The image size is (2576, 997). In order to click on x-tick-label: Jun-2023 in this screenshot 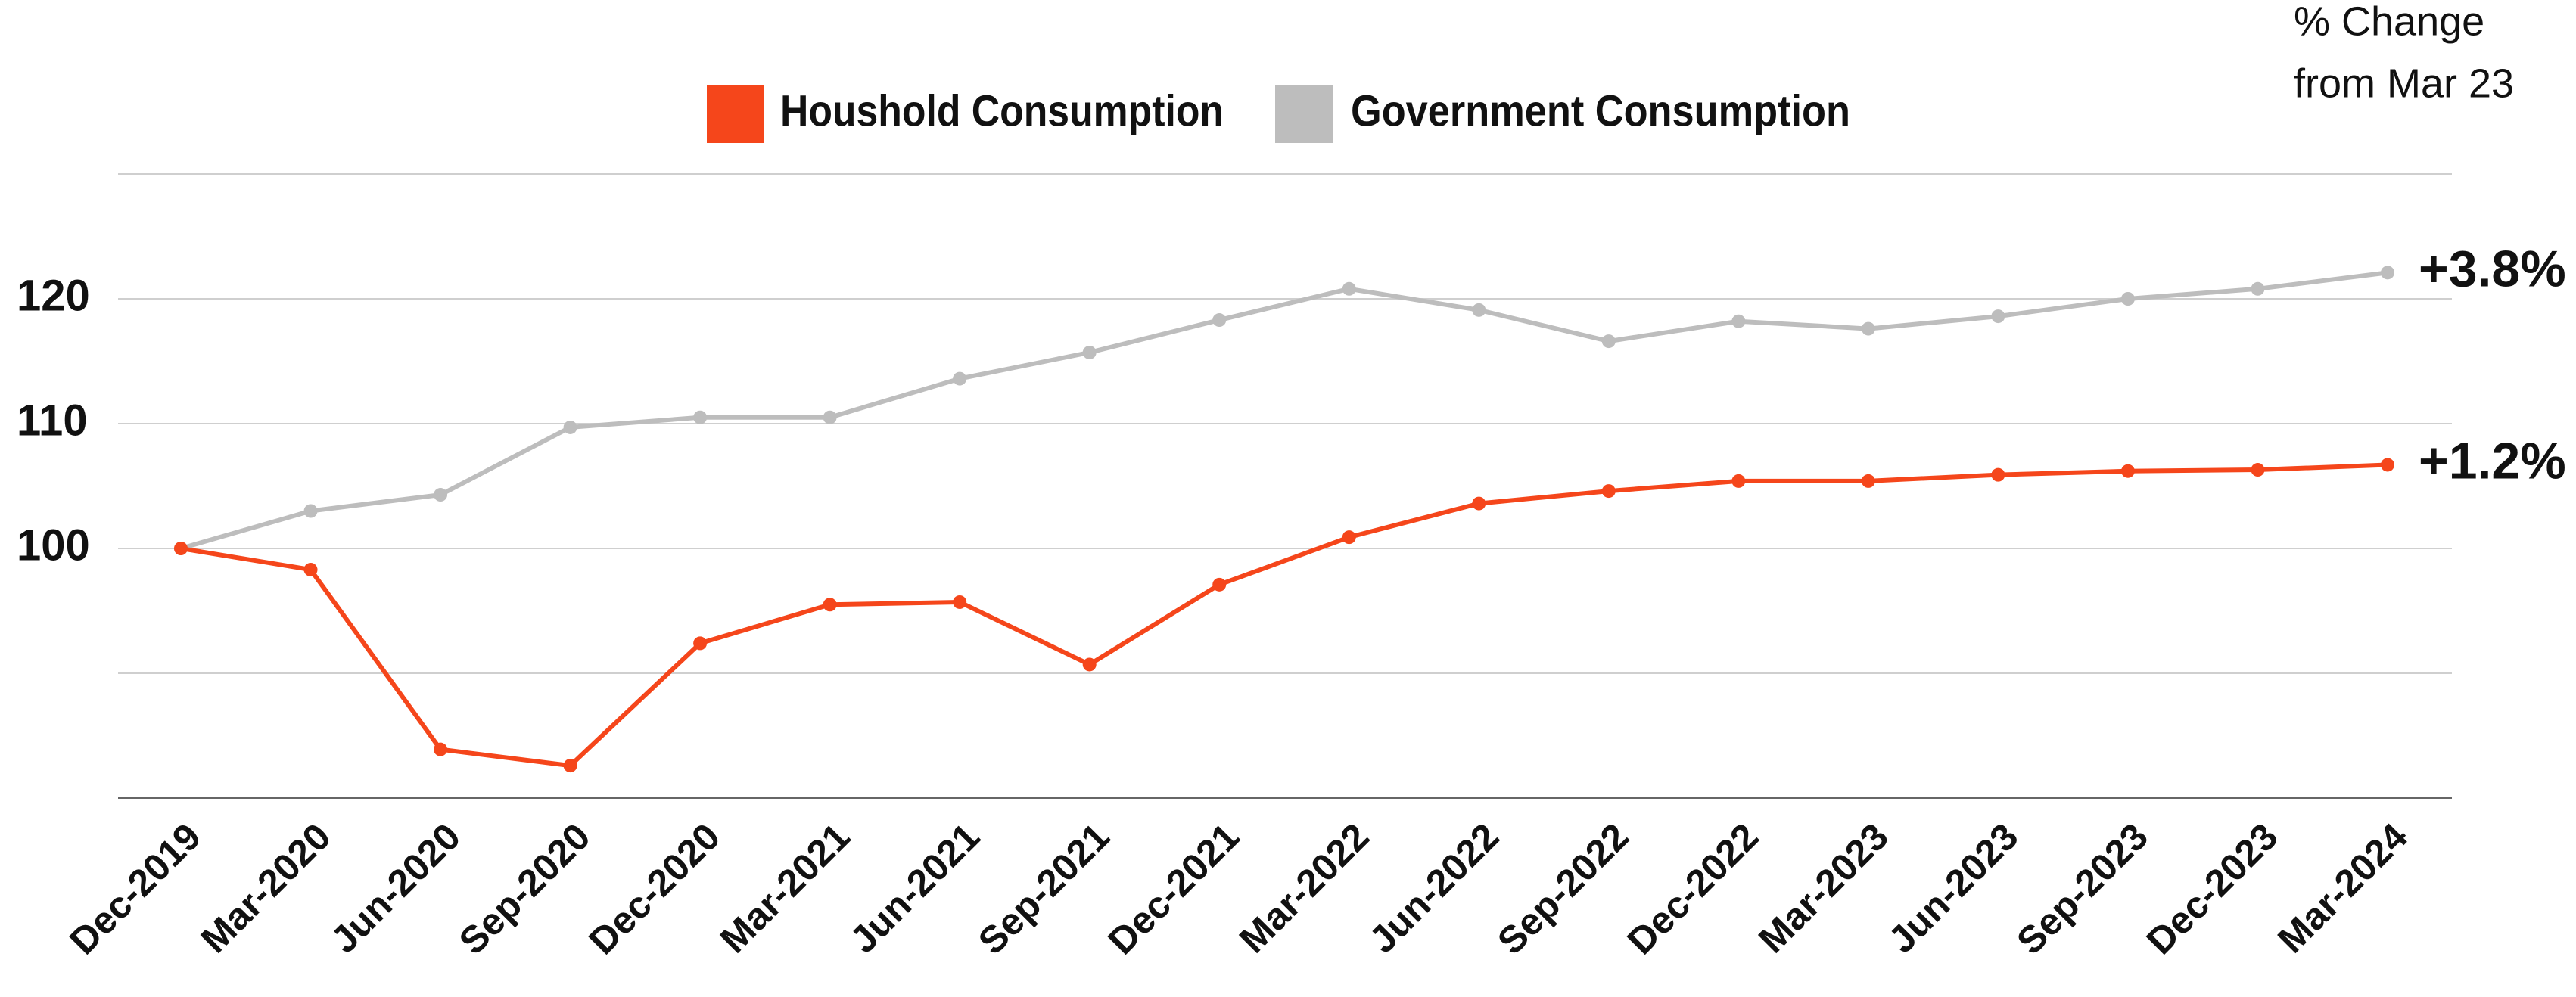, I will do `click(1954, 888)`.